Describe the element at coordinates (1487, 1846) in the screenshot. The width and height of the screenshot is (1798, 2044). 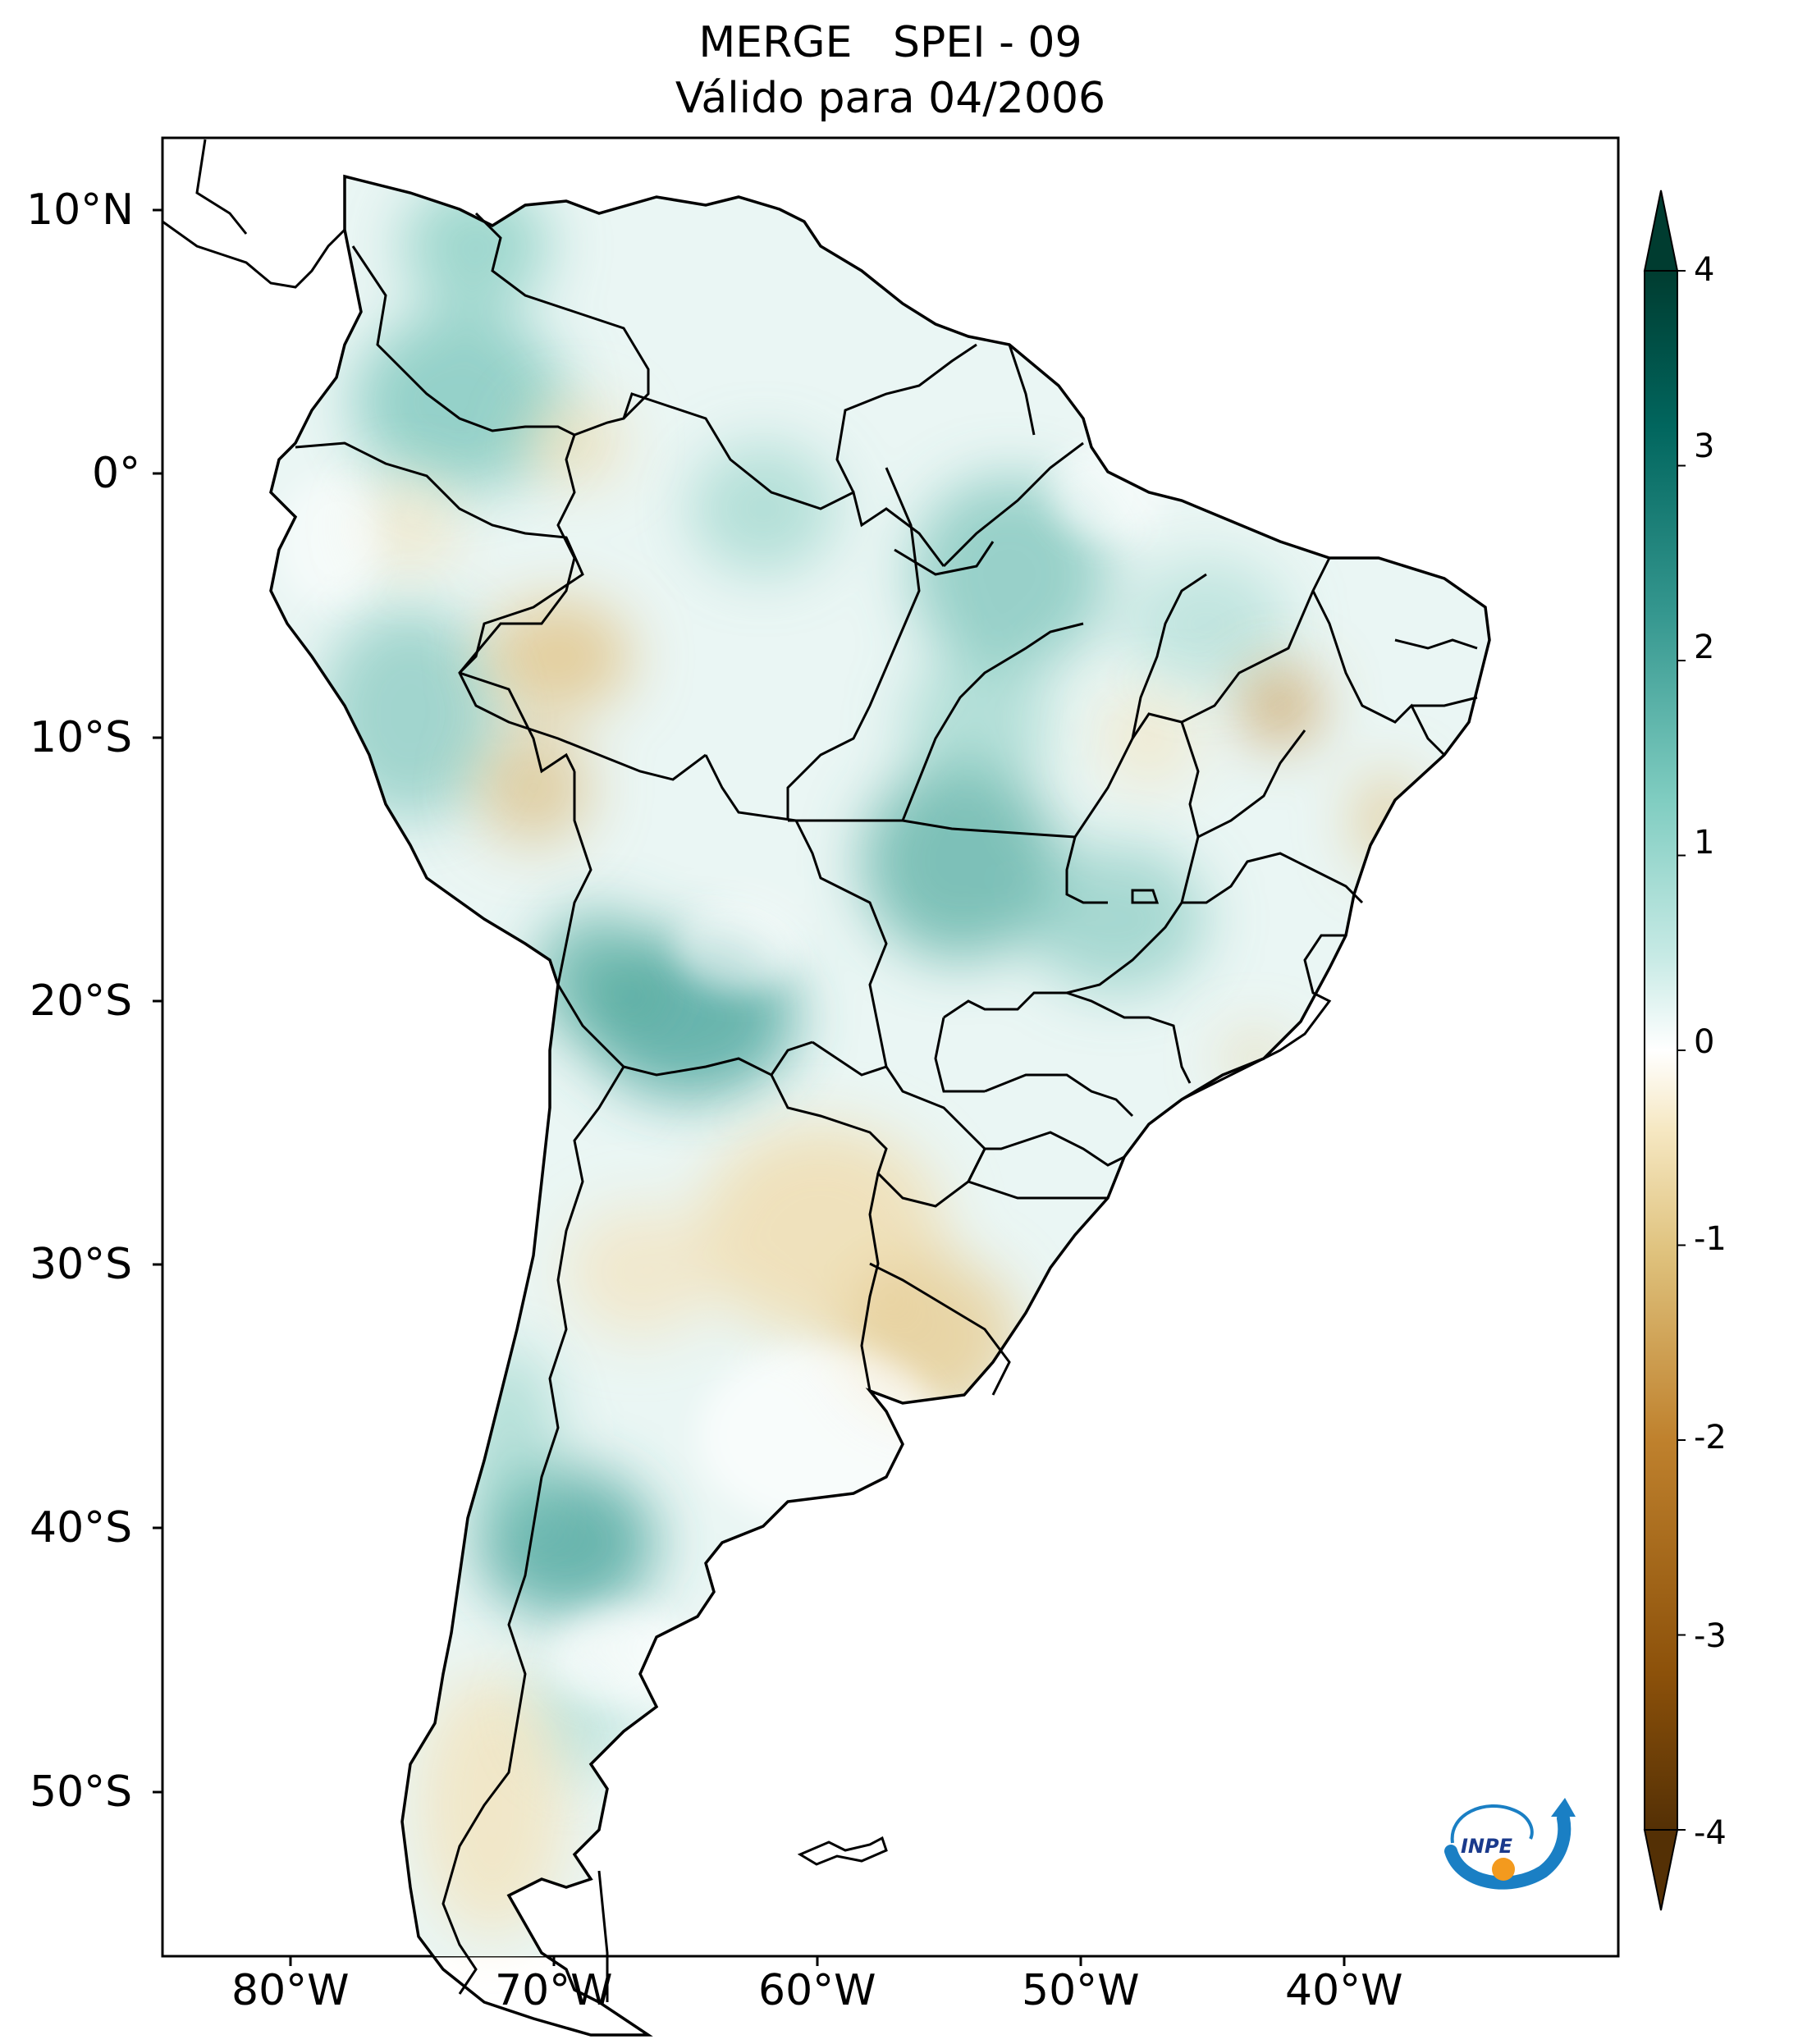
I see `inpe-logo-text: INPE` at that location.